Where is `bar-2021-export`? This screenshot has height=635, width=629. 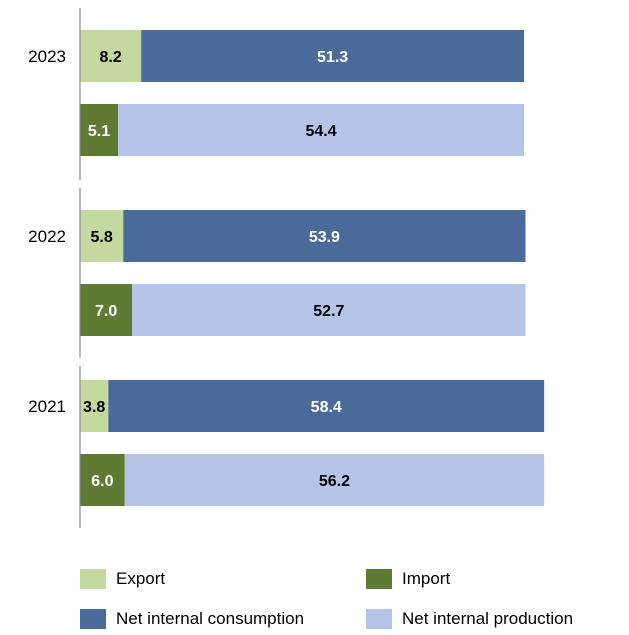 bar-2021-export is located at coordinates (94, 406).